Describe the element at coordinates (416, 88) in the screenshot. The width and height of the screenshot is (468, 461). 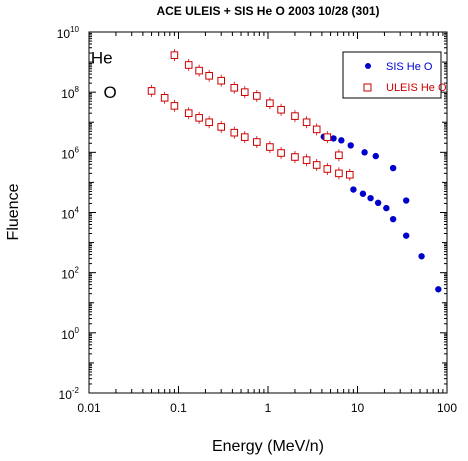
I see `legend-label-uleis: ULEIS He O` at that location.